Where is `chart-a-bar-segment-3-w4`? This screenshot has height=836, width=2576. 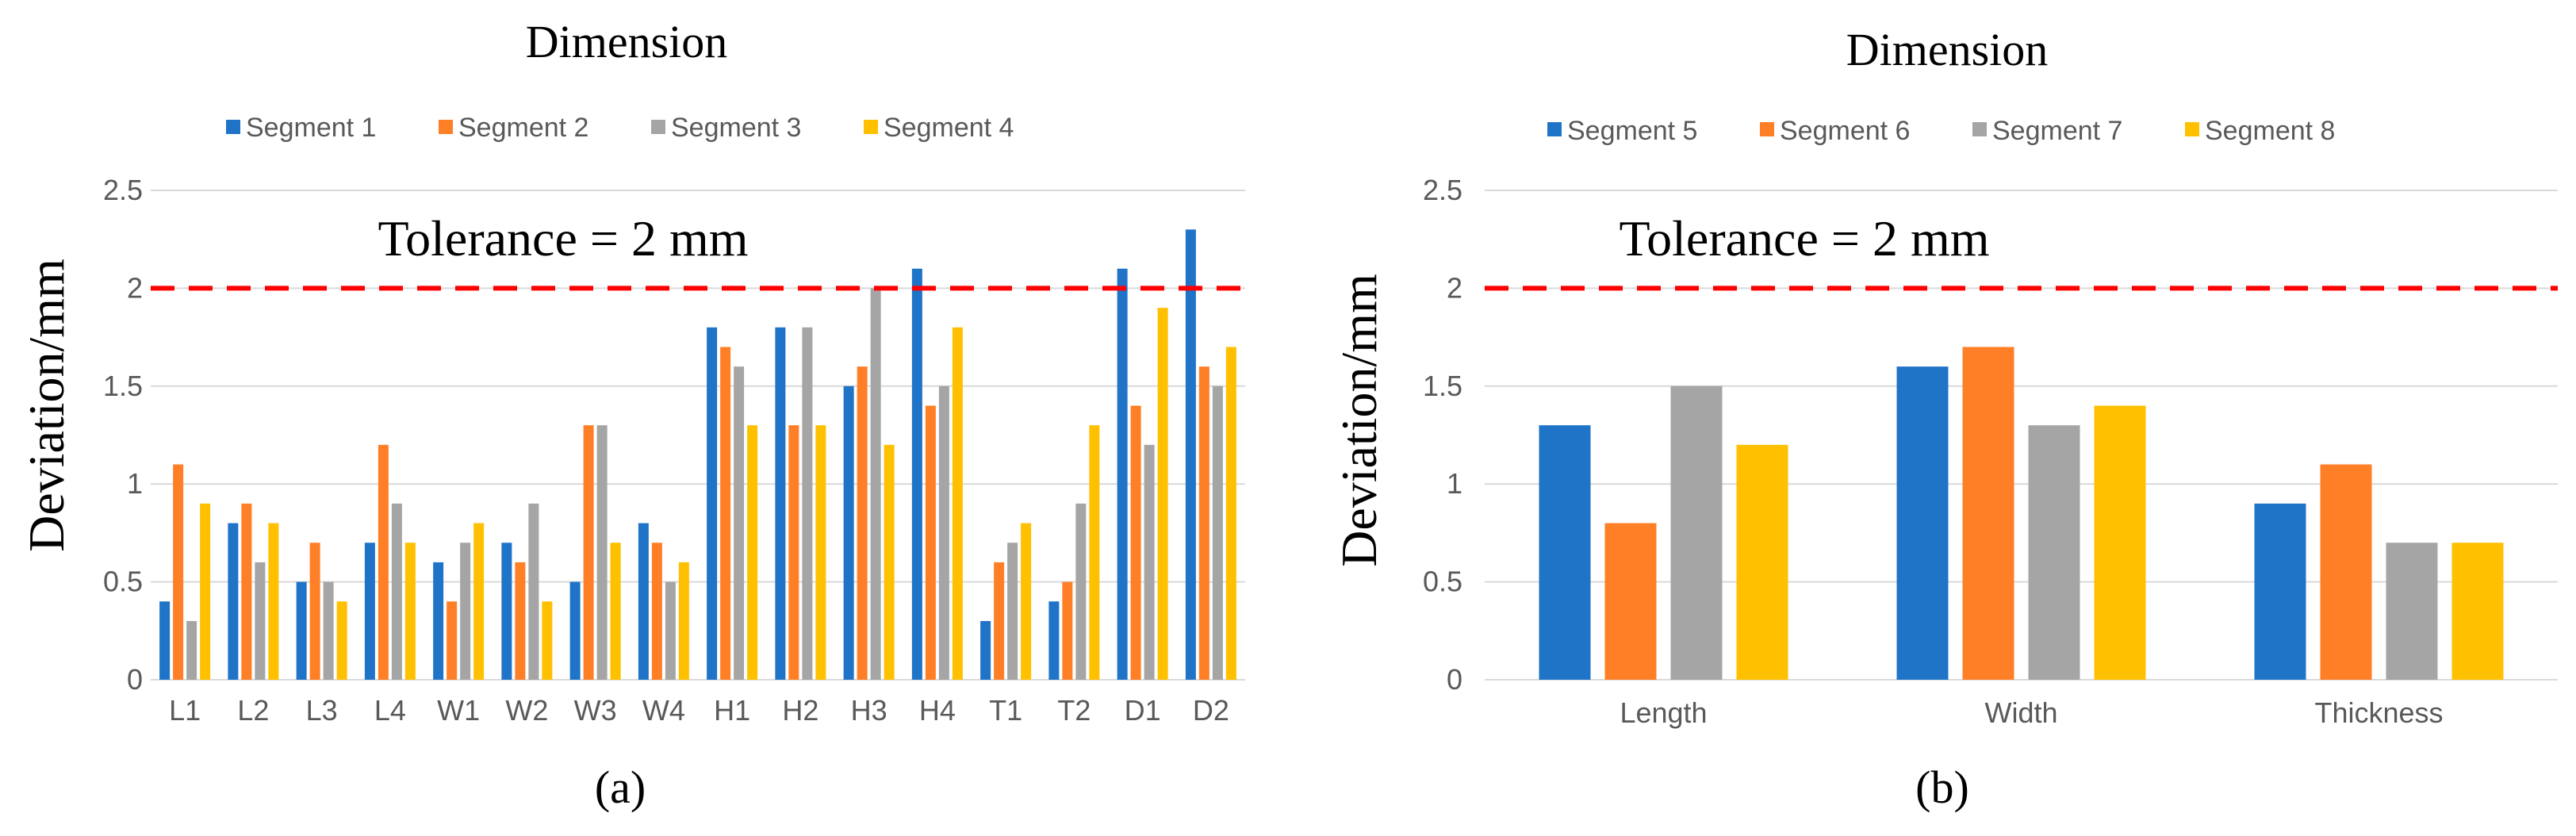 chart-a-bar-segment-3-w4 is located at coordinates (670, 631).